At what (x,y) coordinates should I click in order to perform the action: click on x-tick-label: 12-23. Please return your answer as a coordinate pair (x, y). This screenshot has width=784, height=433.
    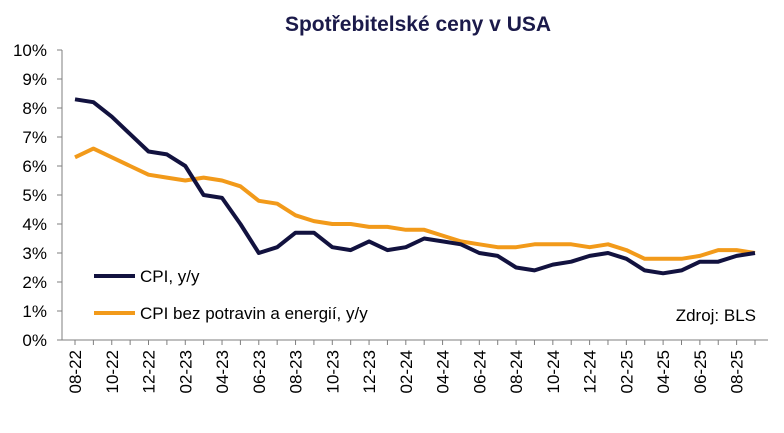
    Looking at the image, I should click on (369, 371).